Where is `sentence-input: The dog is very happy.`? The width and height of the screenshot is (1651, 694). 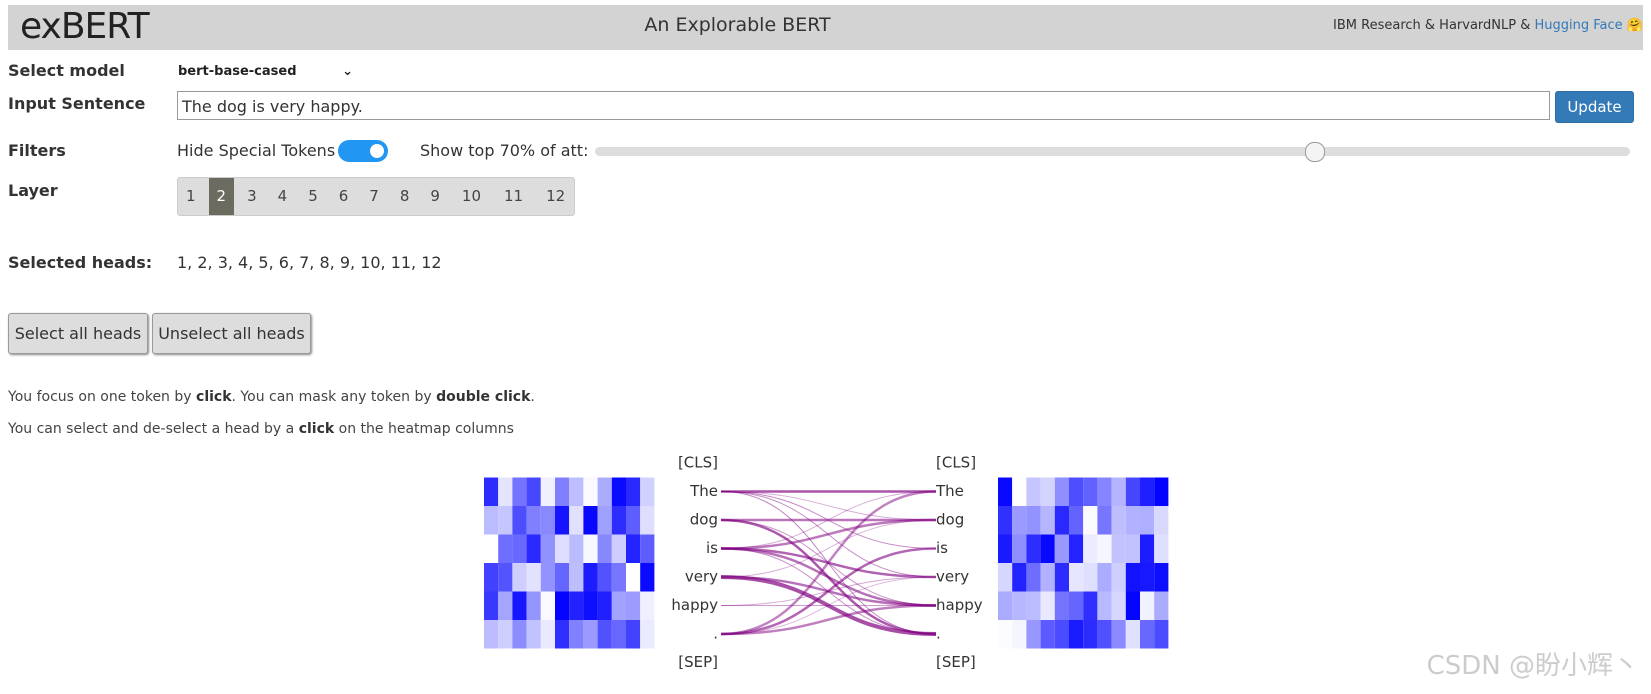 sentence-input: The dog is very happy. is located at coordinates (863, 105).